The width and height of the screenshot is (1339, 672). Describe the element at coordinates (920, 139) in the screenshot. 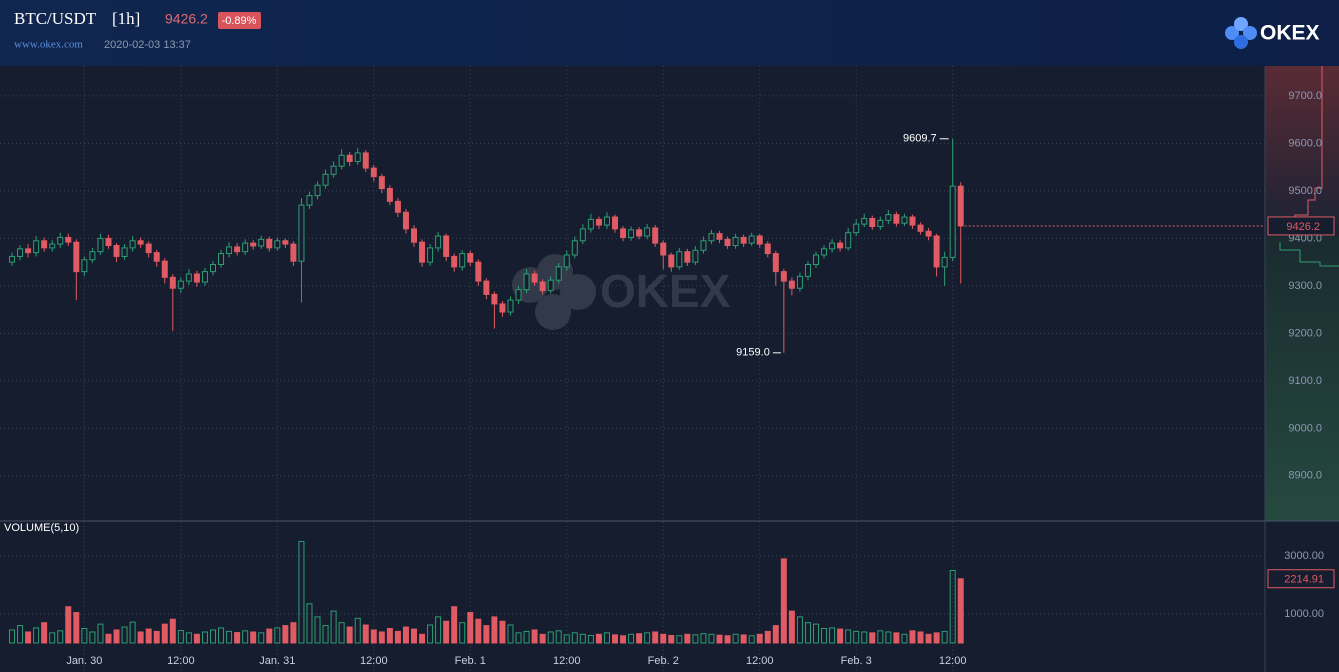

I see `max-label: 9609.7` at that location.